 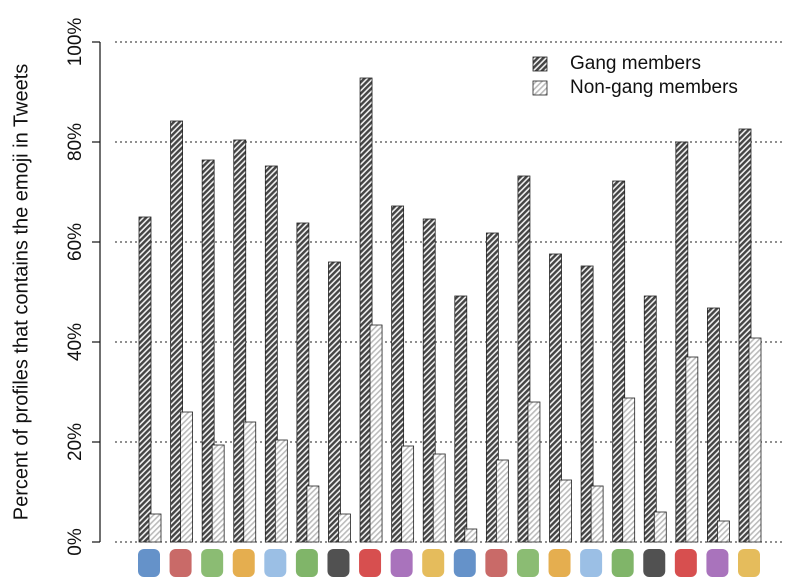 I want to click on y-tick-label: 100%, so click(x=75, y=42).